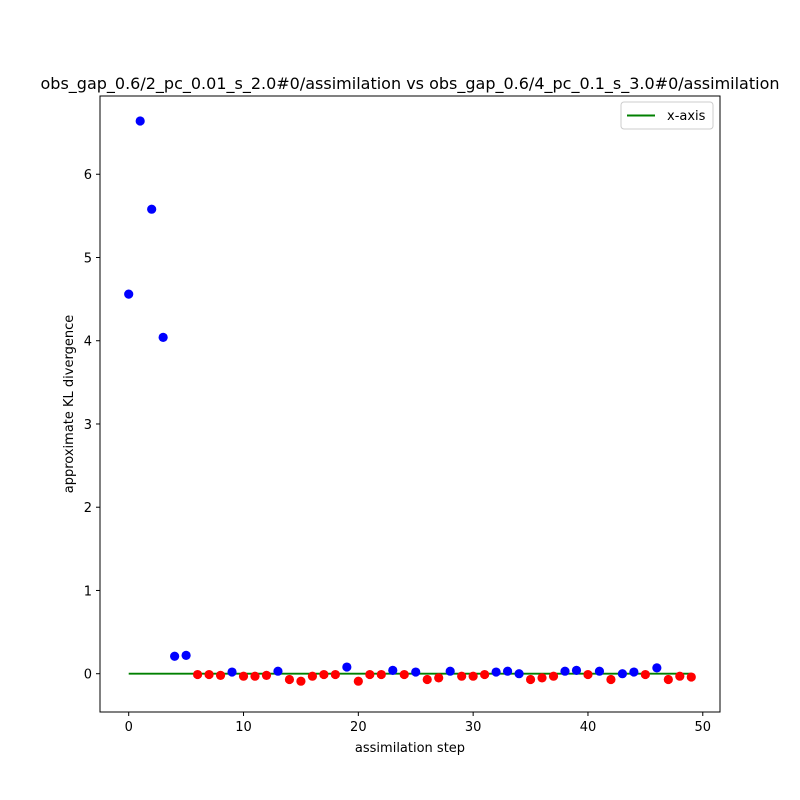 The width and height of the screenshot is (800, 800). Describe the element at coordinates (88, 675) in the screenshot. I see `y-tick-label: 0` at that location.